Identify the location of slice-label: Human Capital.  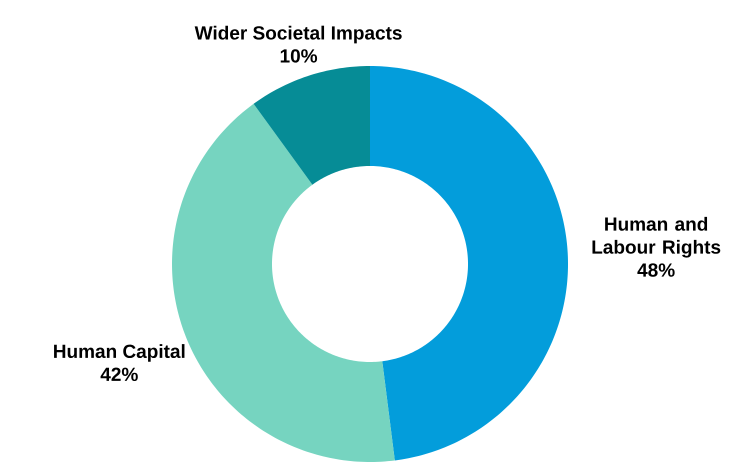
(119, 353).